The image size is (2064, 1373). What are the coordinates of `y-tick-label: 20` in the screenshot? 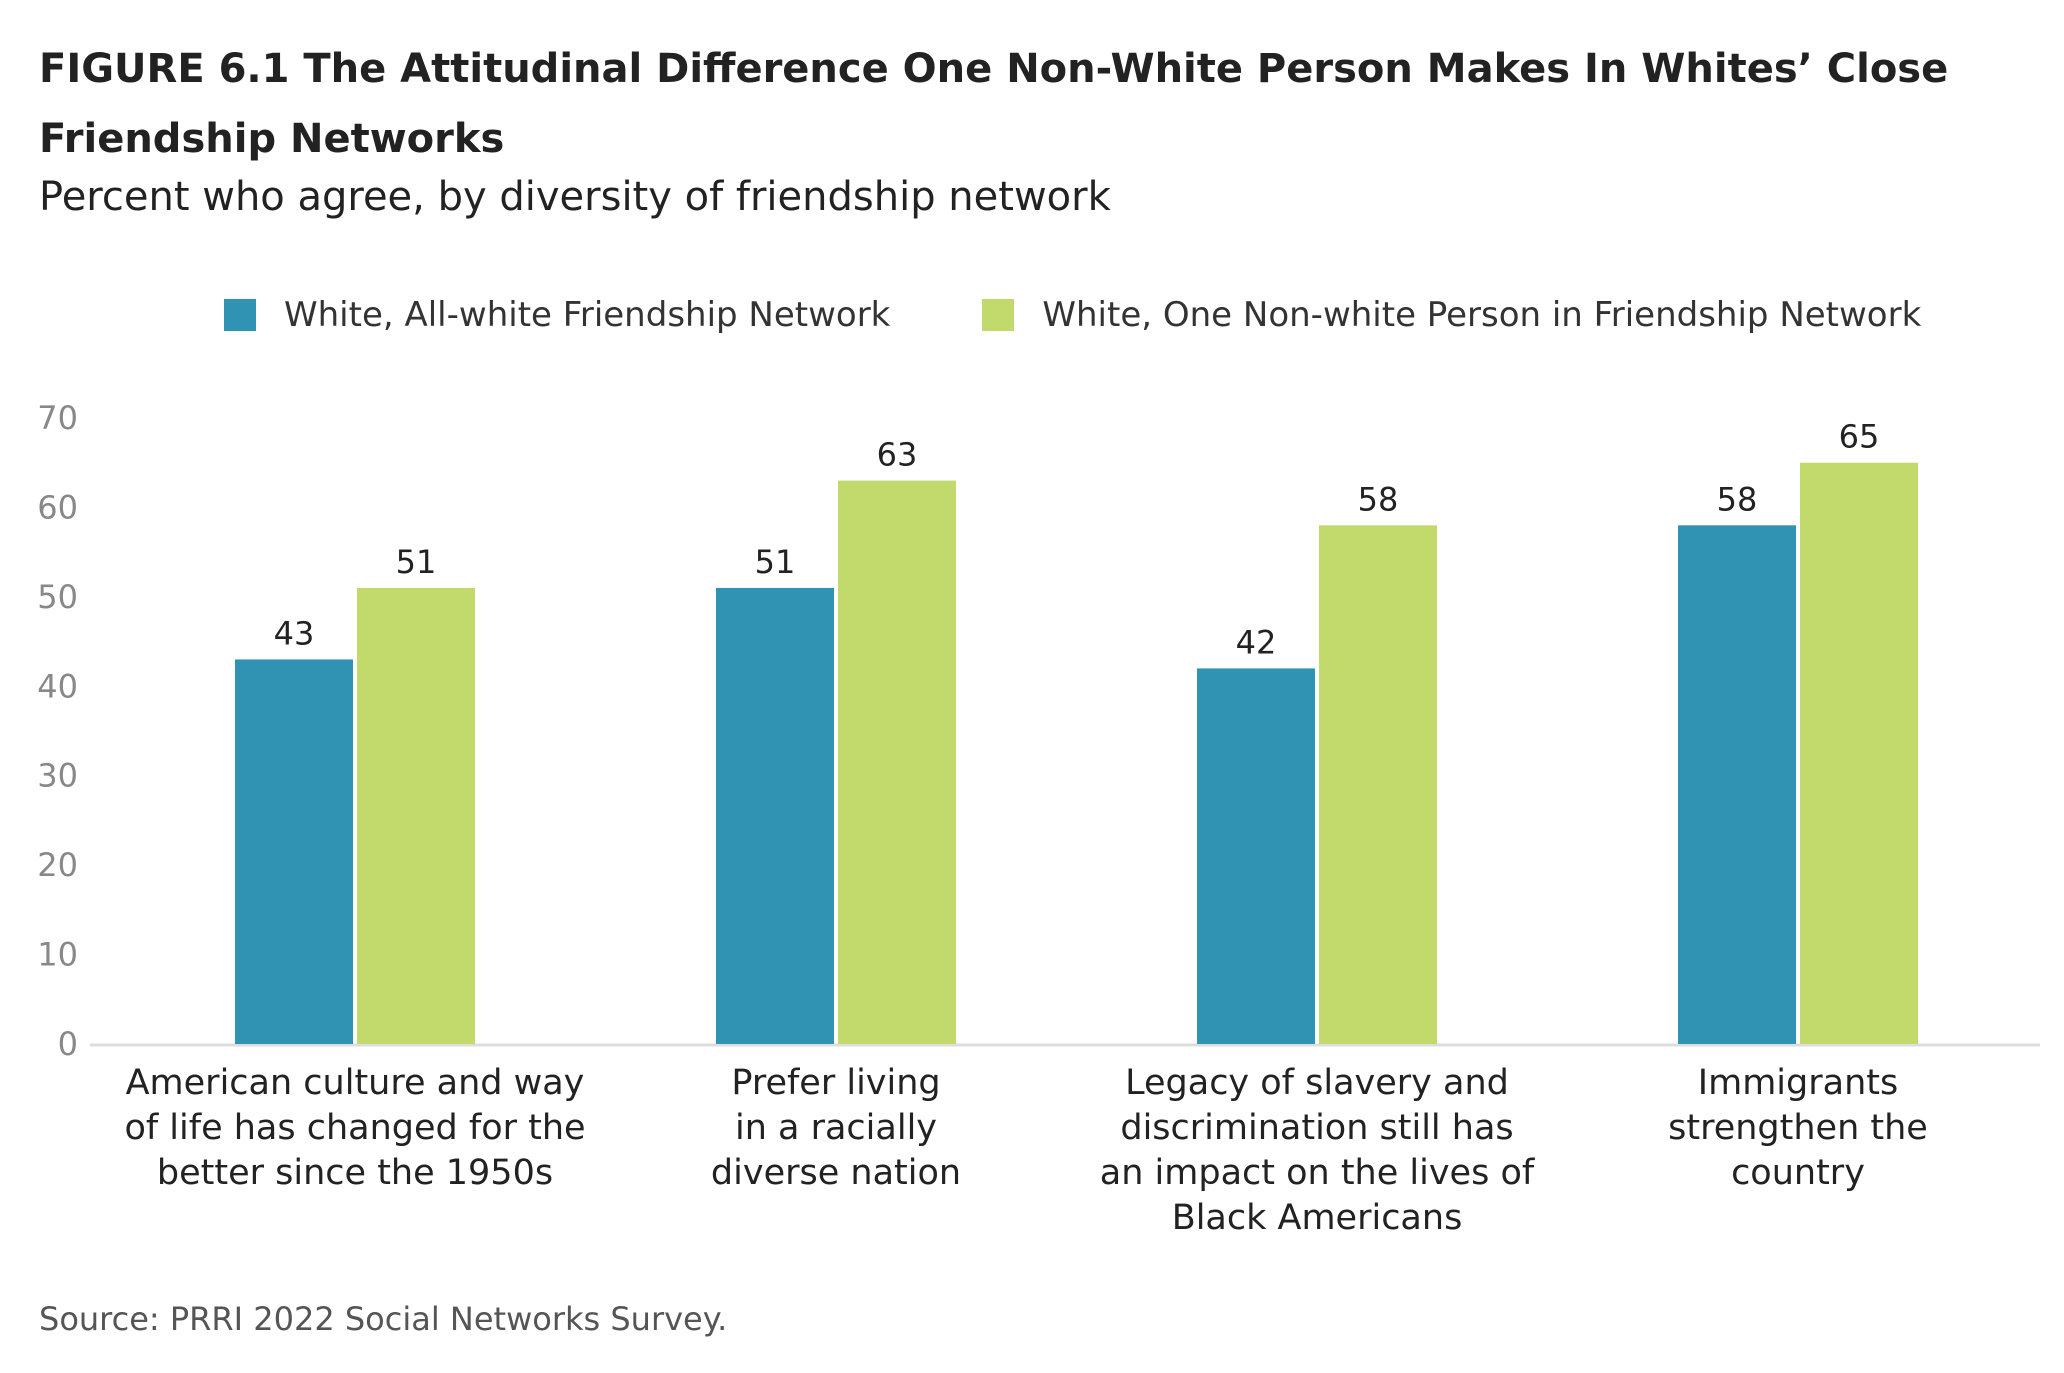 It's located at (57, 865).